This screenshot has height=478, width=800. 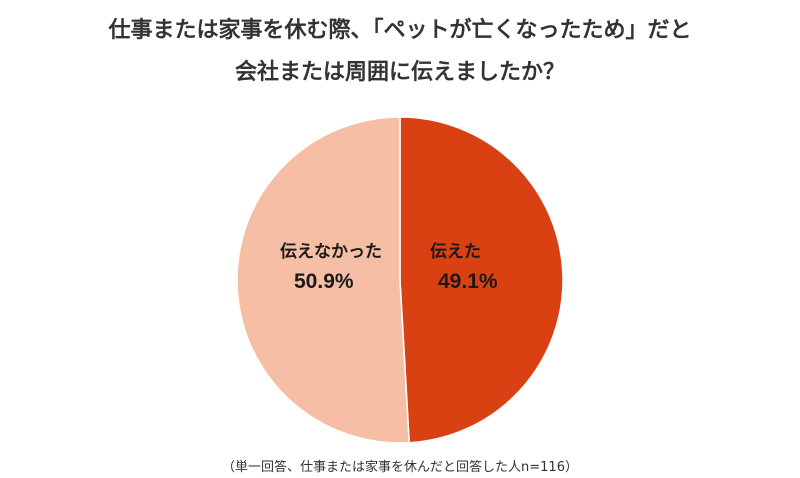 I want to click on pie-slice-told, so click(x=481, y=280).